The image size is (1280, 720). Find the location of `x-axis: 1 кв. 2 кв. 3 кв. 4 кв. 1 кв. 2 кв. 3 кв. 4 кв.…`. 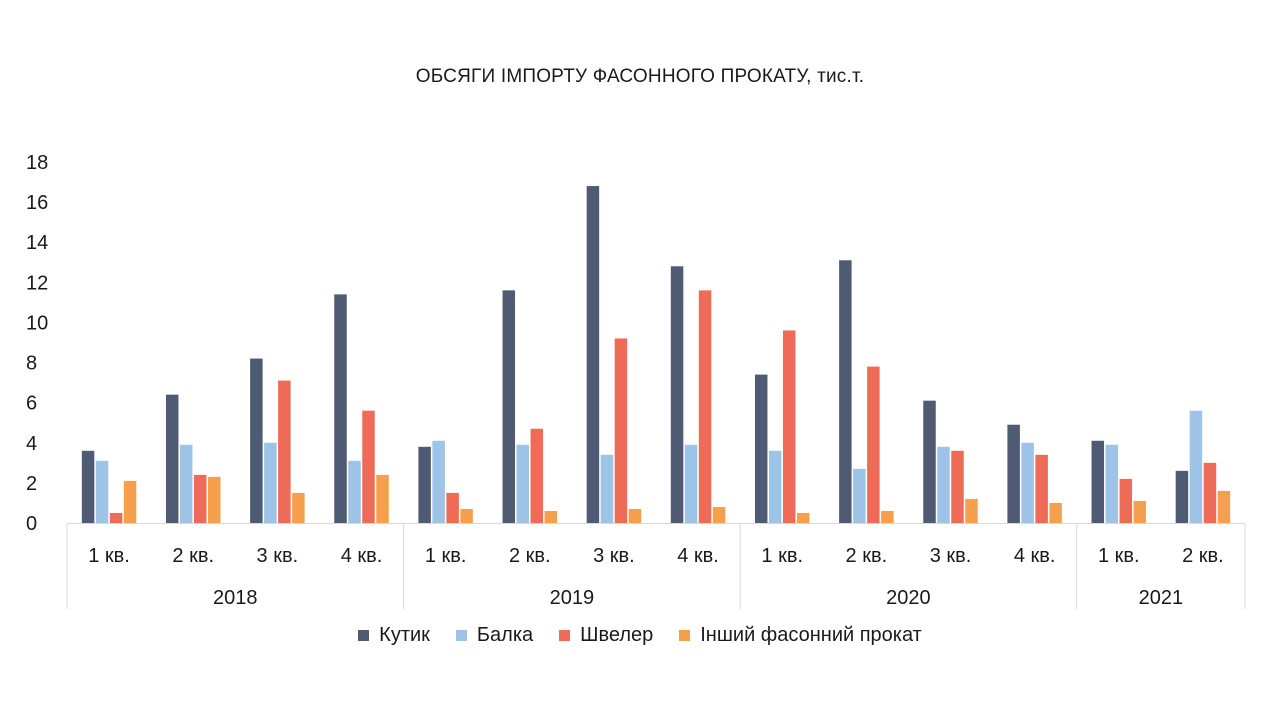

x-axis: 1 кв. 2 кв. 3 кв. 4 кв. 1 кв. 2 кв. 3 кв. 4 кв.… is located at coordinates (656, 566).